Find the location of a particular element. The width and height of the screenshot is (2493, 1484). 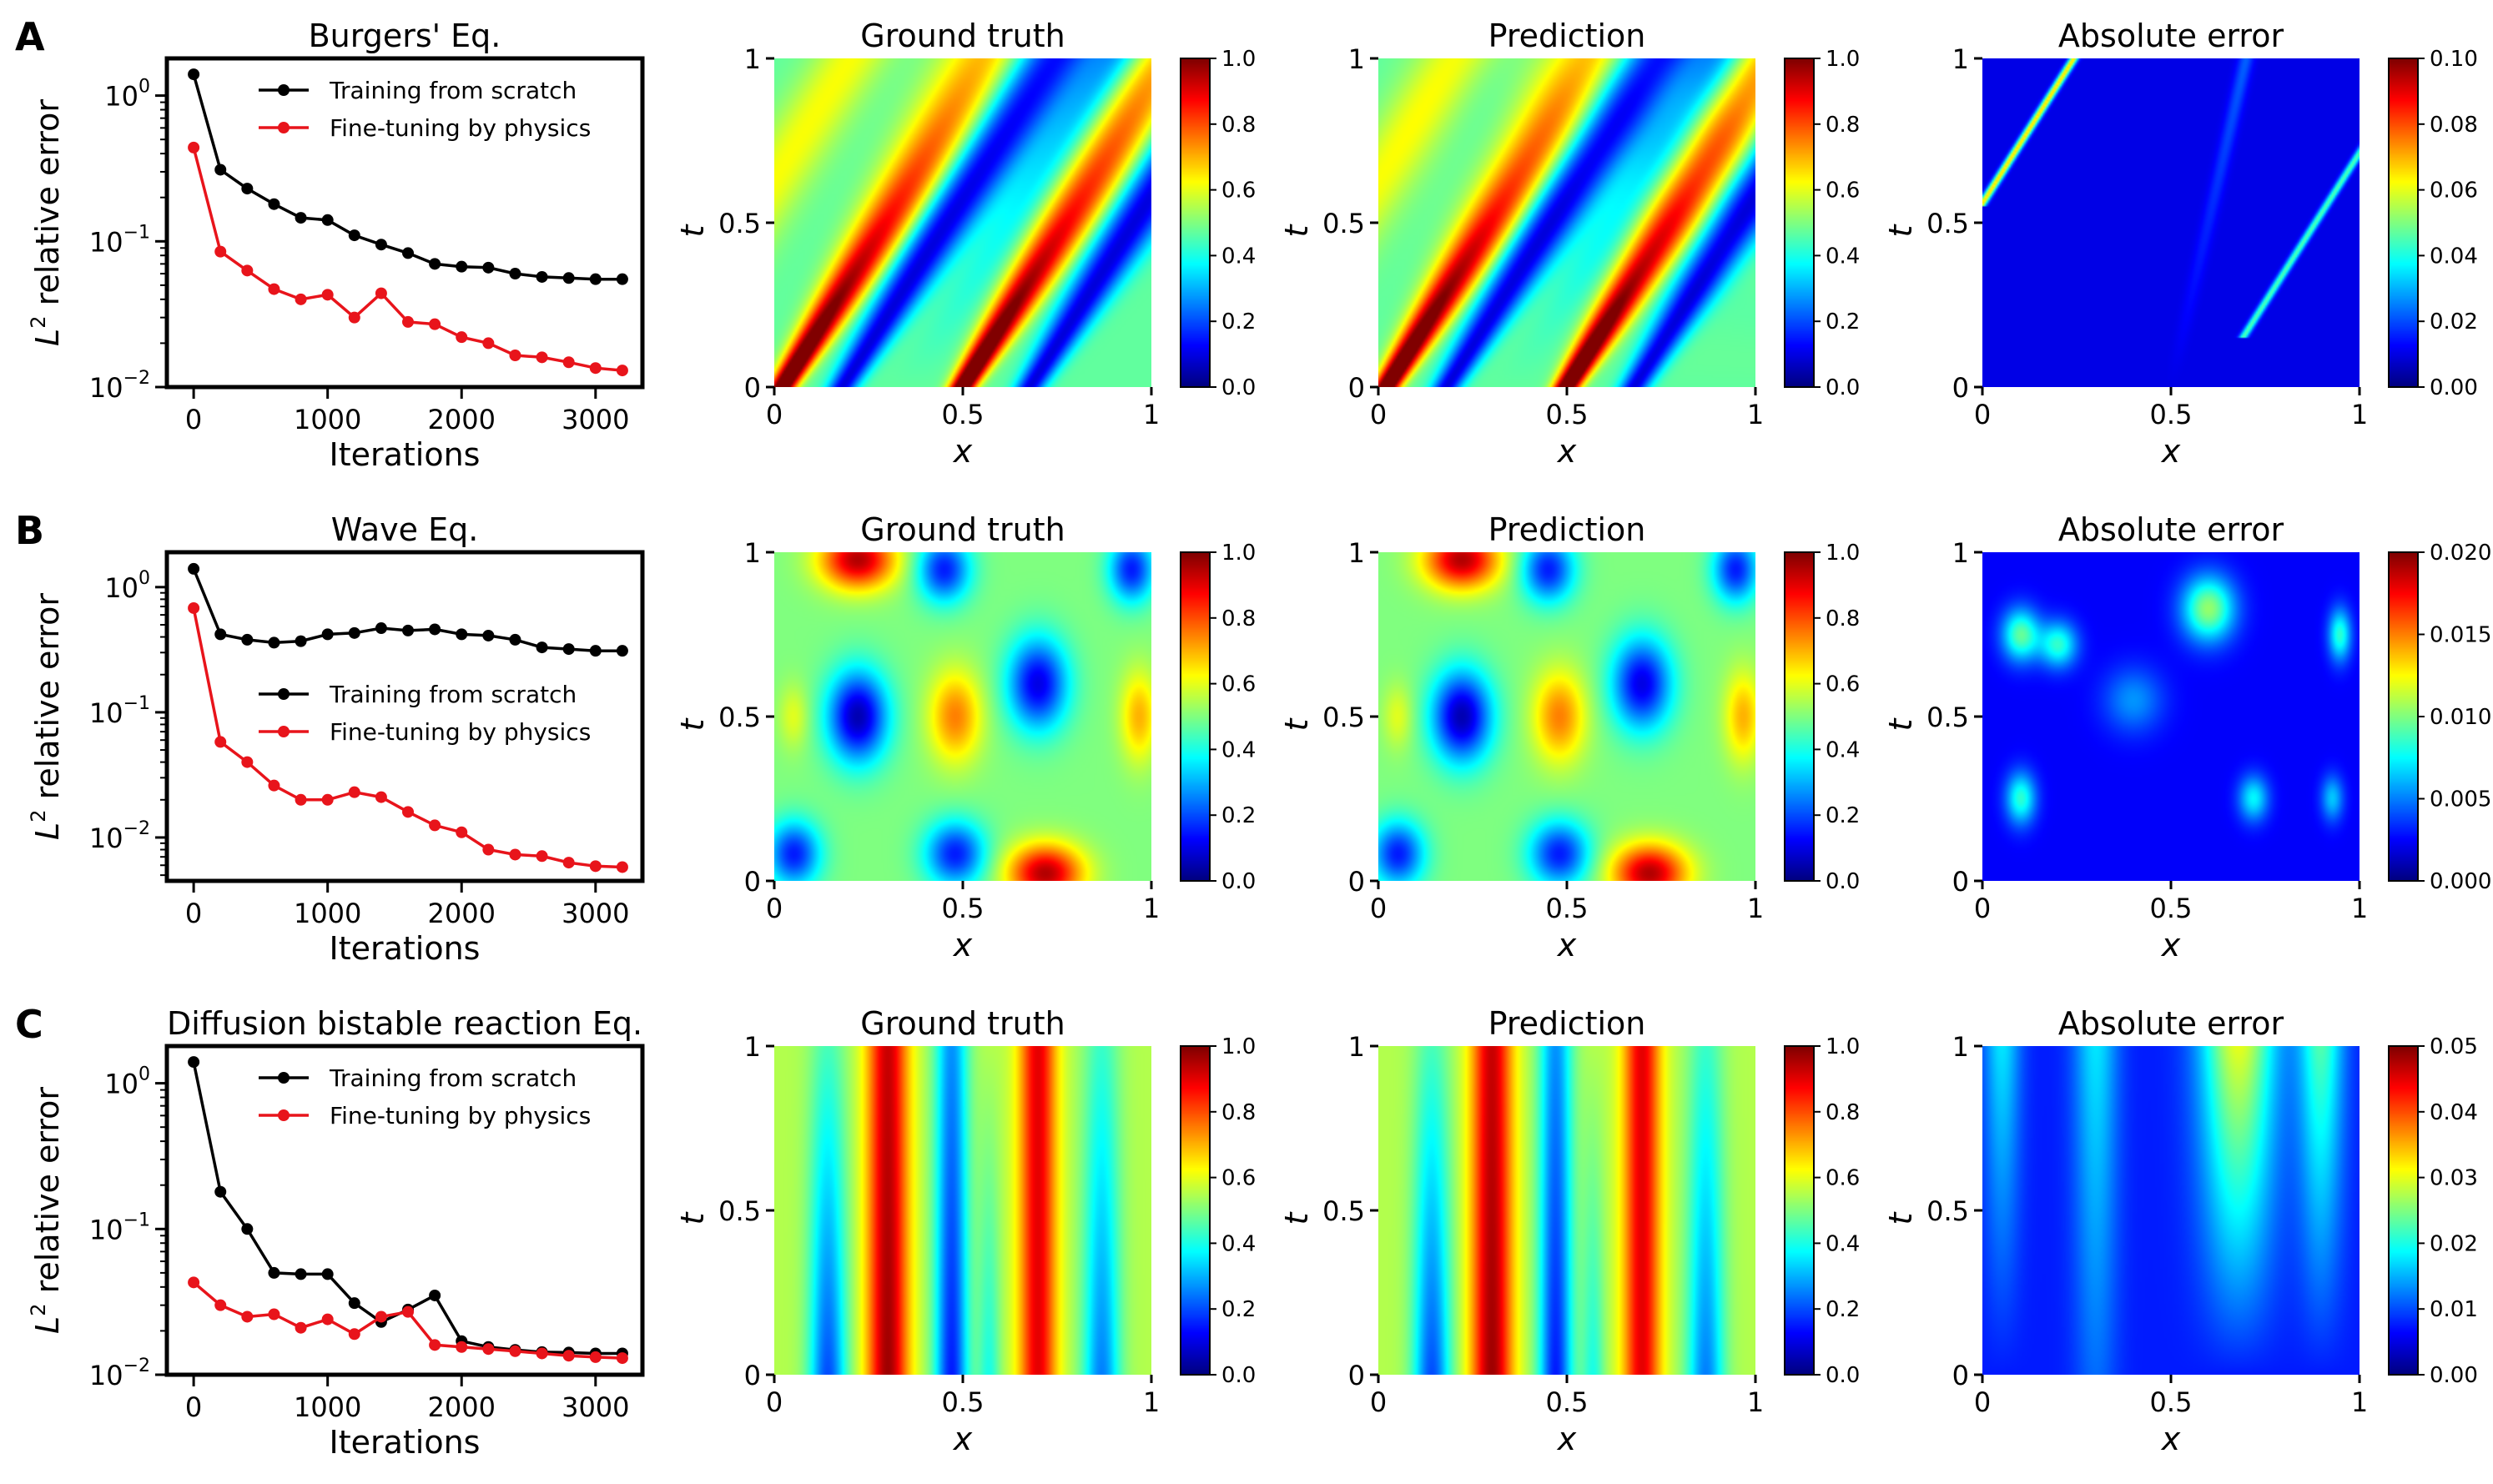

colorbar-tick-label: 0.00 is located at coordinates (2454, 388).